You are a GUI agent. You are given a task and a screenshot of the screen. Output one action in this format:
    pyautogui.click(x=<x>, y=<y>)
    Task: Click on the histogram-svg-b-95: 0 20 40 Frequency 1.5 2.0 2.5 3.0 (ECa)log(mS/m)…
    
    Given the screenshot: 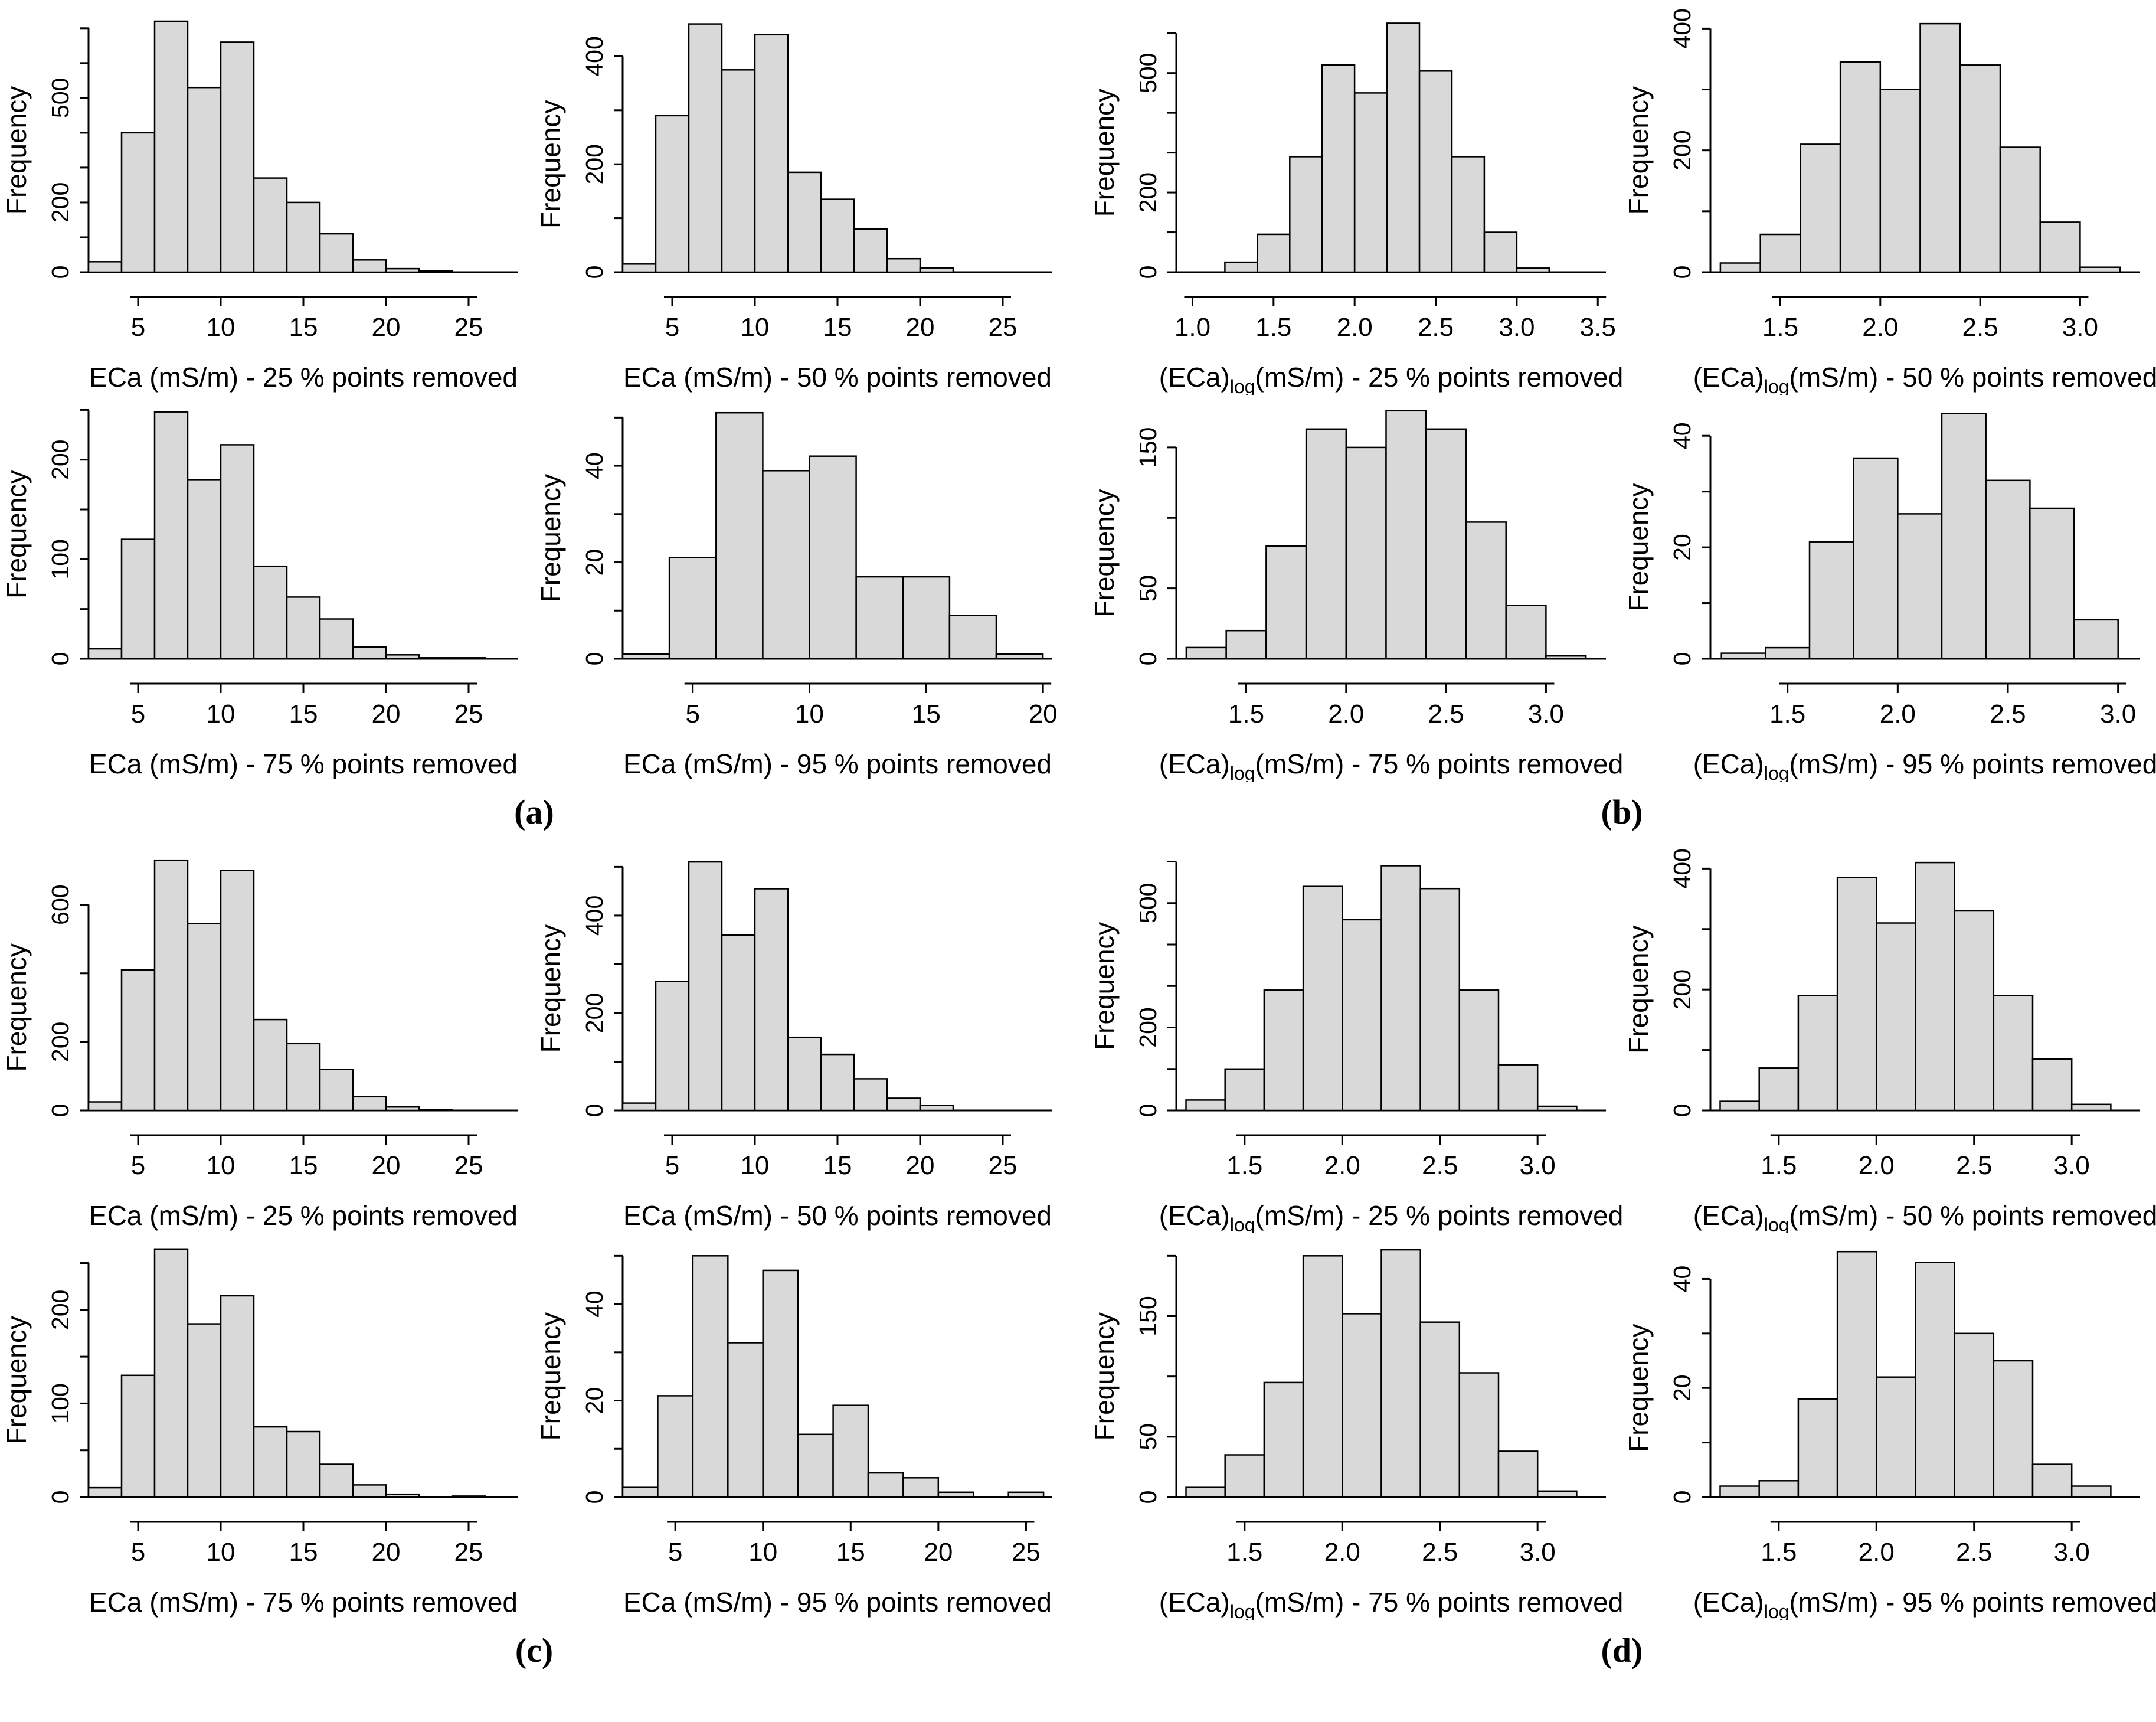 What is the action you would take?
    pyautogui.click(x=1889, y=597)
    